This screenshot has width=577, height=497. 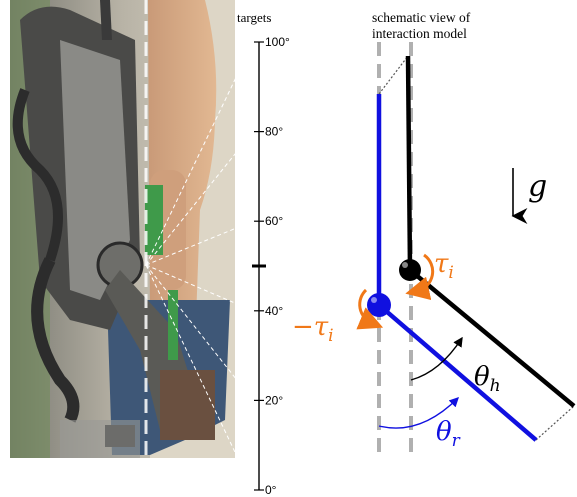 I want to click on scale-label-100: 100°, so click(x=277, y=42).